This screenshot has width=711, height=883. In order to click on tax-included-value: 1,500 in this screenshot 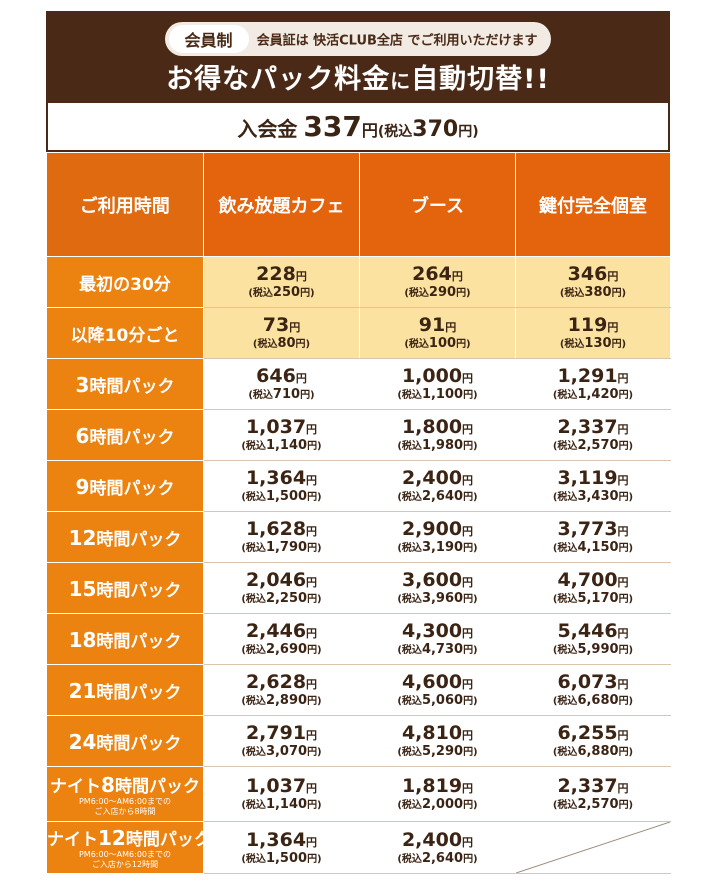, I will do `click(286, 496)`.